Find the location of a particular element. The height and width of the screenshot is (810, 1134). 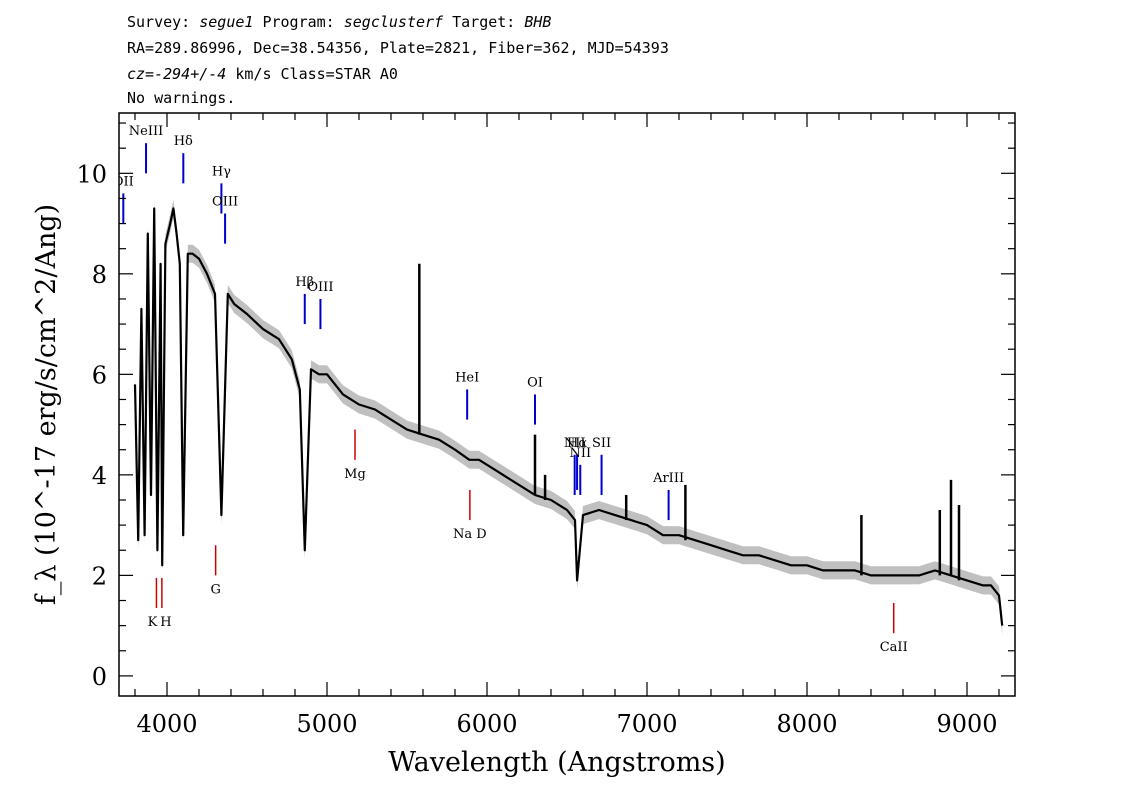

emission-line-label-10: Hα is located at coordinates (577, 443).